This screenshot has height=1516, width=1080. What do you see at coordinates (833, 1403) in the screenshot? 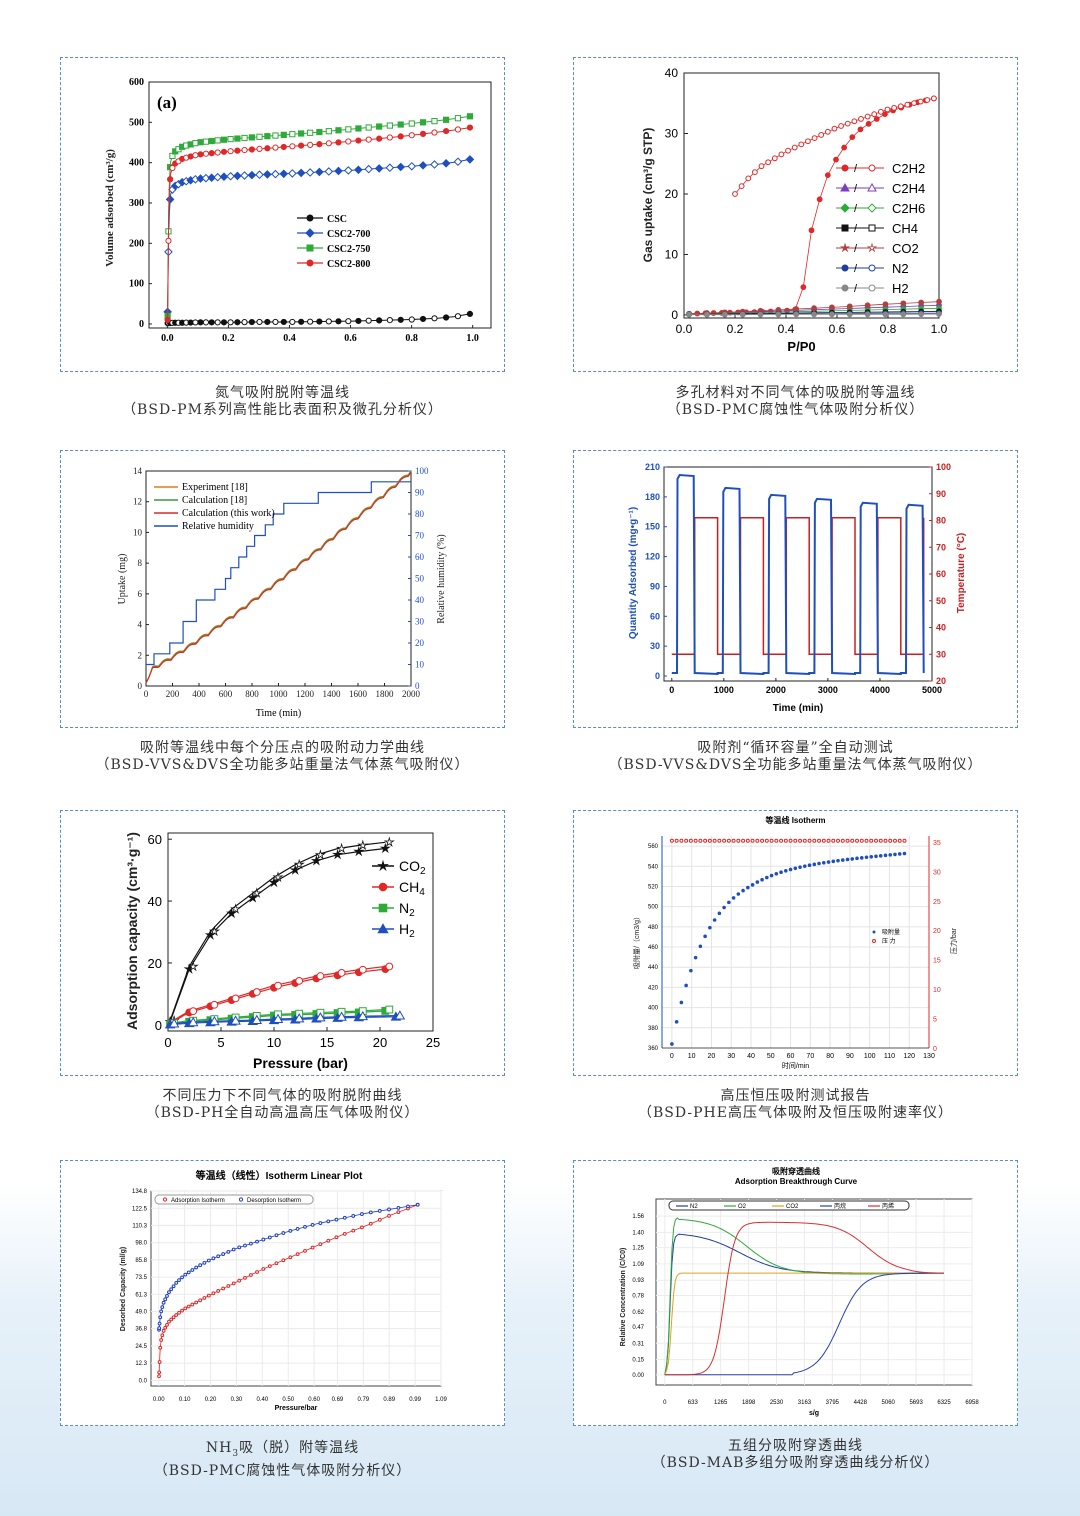
I see `x-tick-label: 3795` at bounding box center [833, 1403].